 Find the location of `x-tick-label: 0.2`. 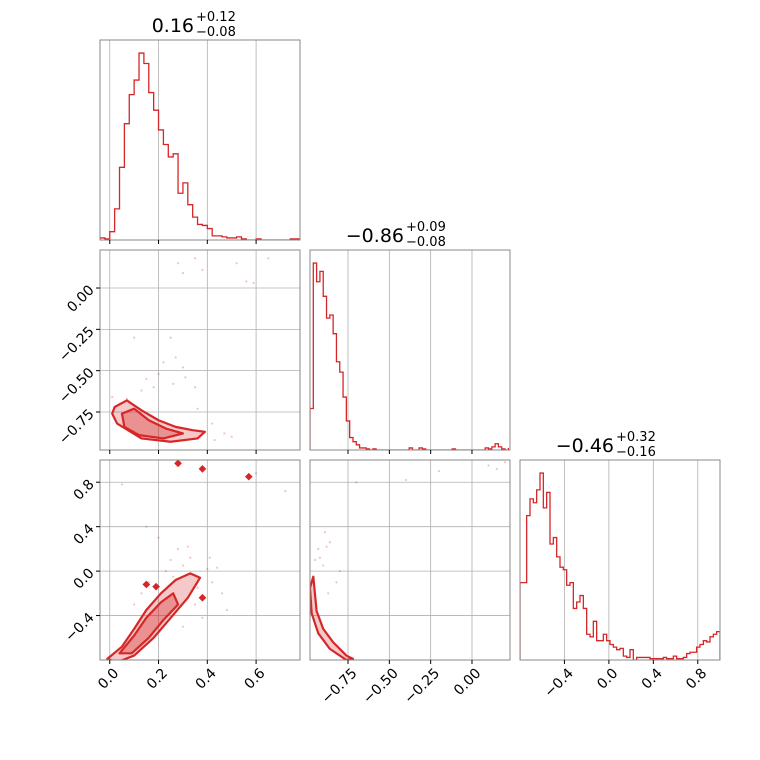

x-tick-label: 0.2 is located at coordinates (157, 678).